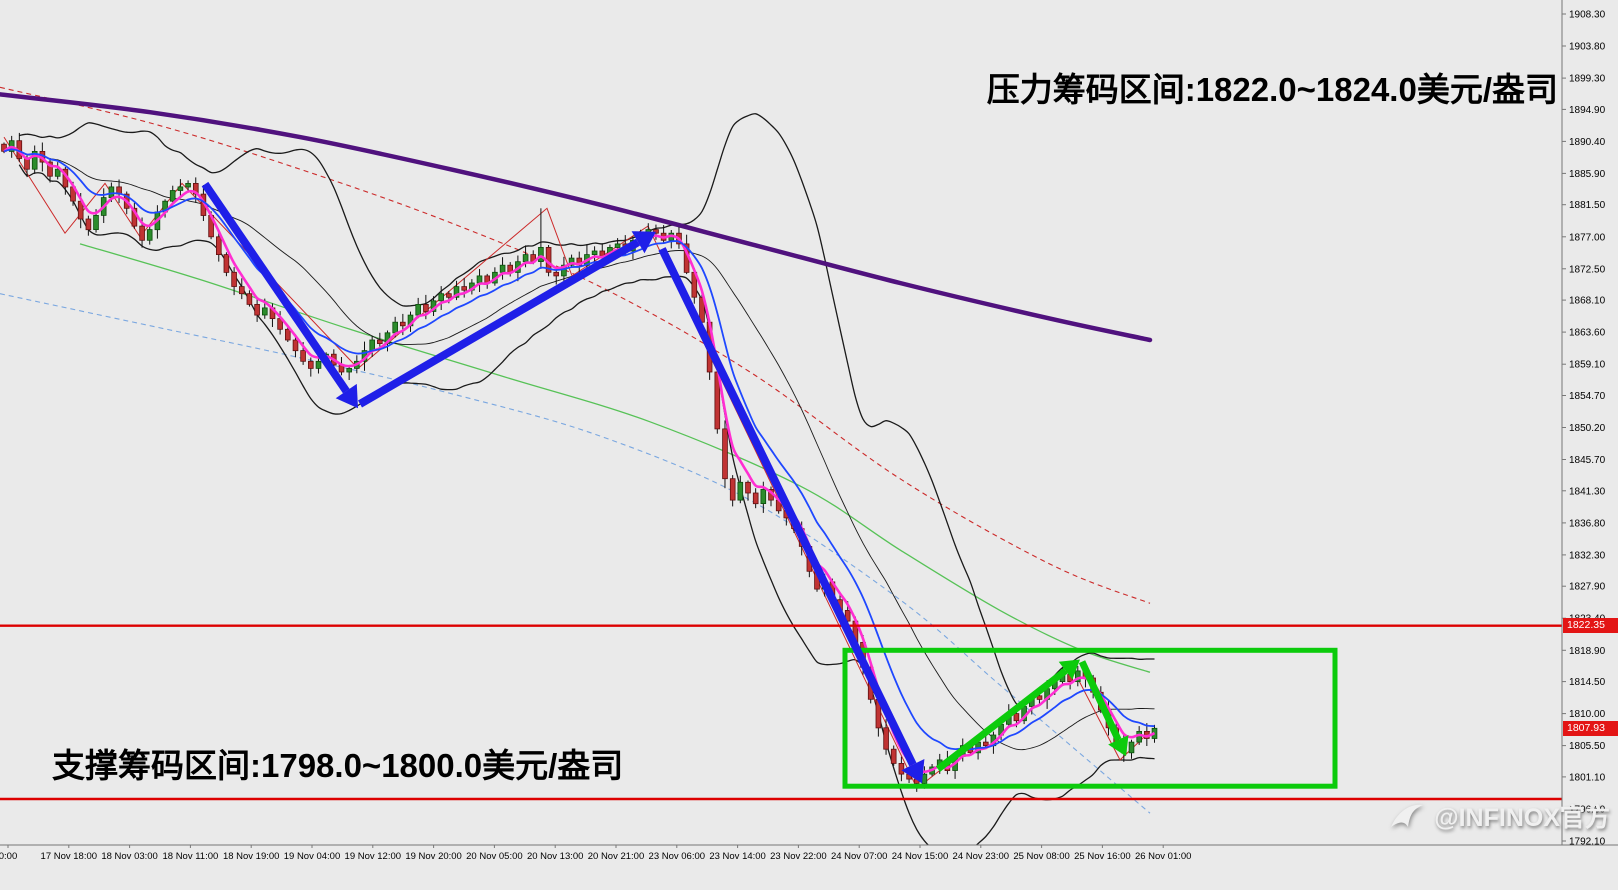 This screenshot has width=1618, height=890. What do you see at coordinates (1272, 89) in the screenshot?
I see `resistance-annotation: 压力筹码区间:1822.0~1824.0美元/盎司` at bounding box center [1272, 89].